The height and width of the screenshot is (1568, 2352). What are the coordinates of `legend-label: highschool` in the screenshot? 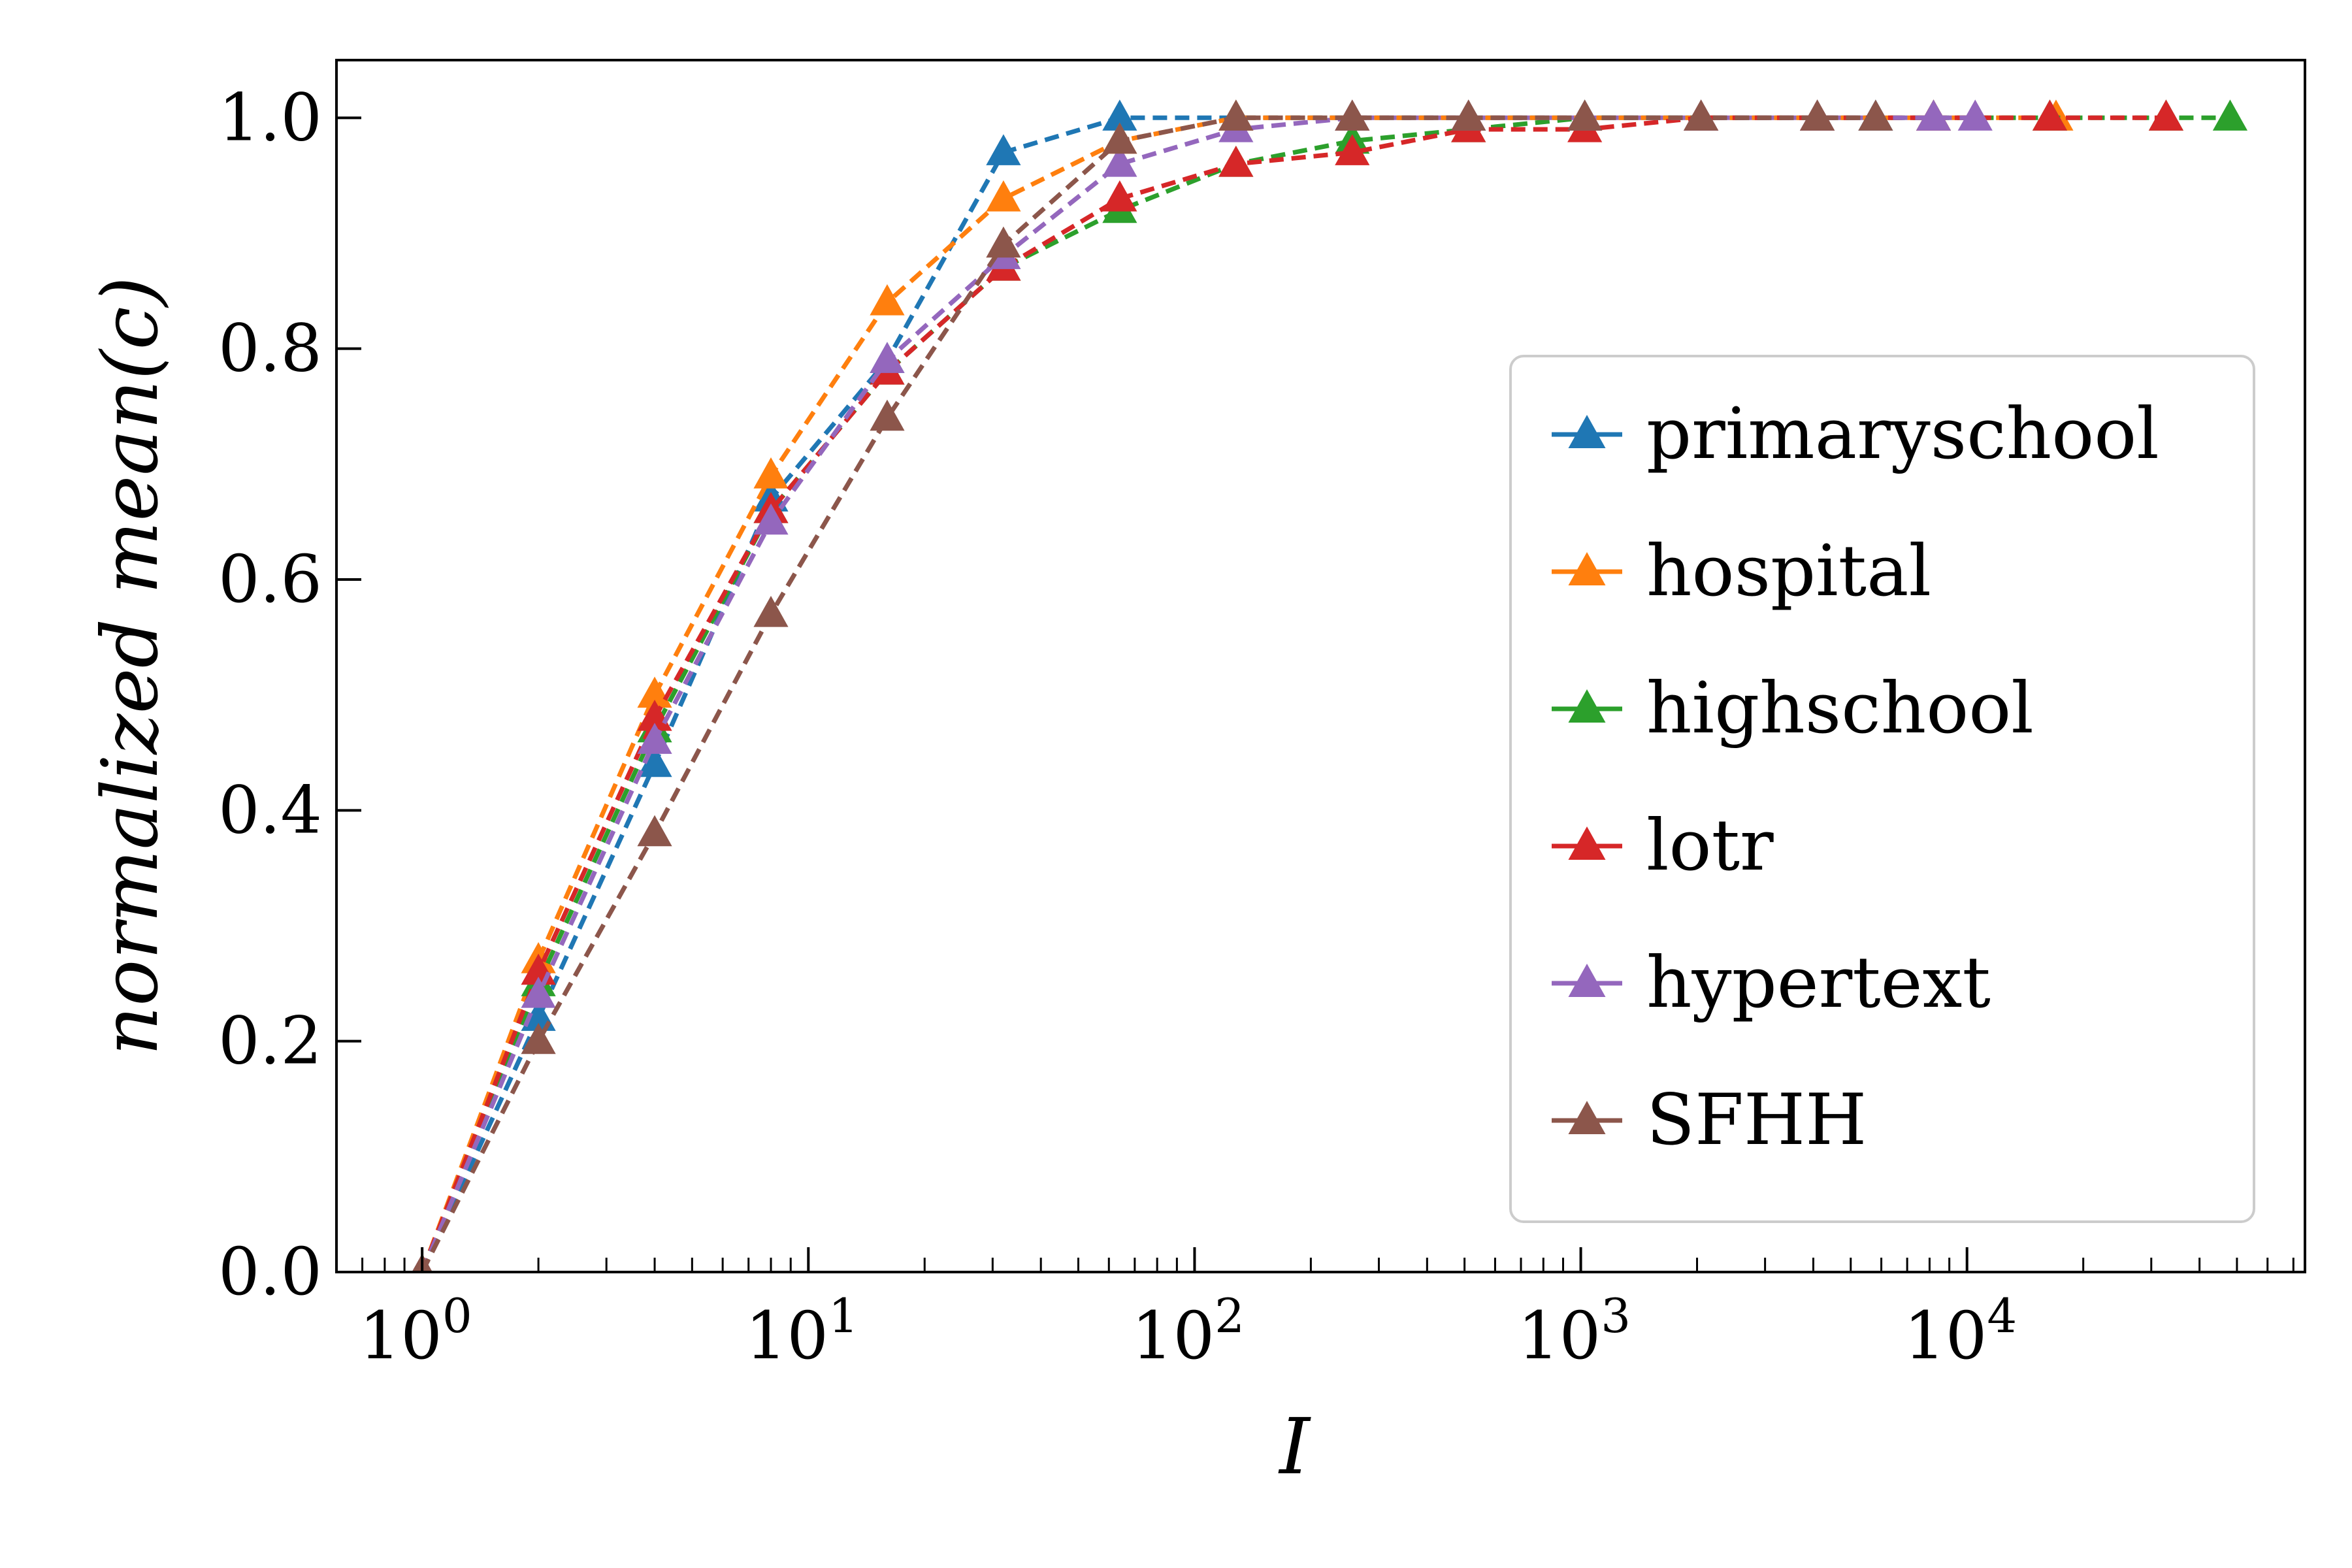 It's located at (1840, 708).